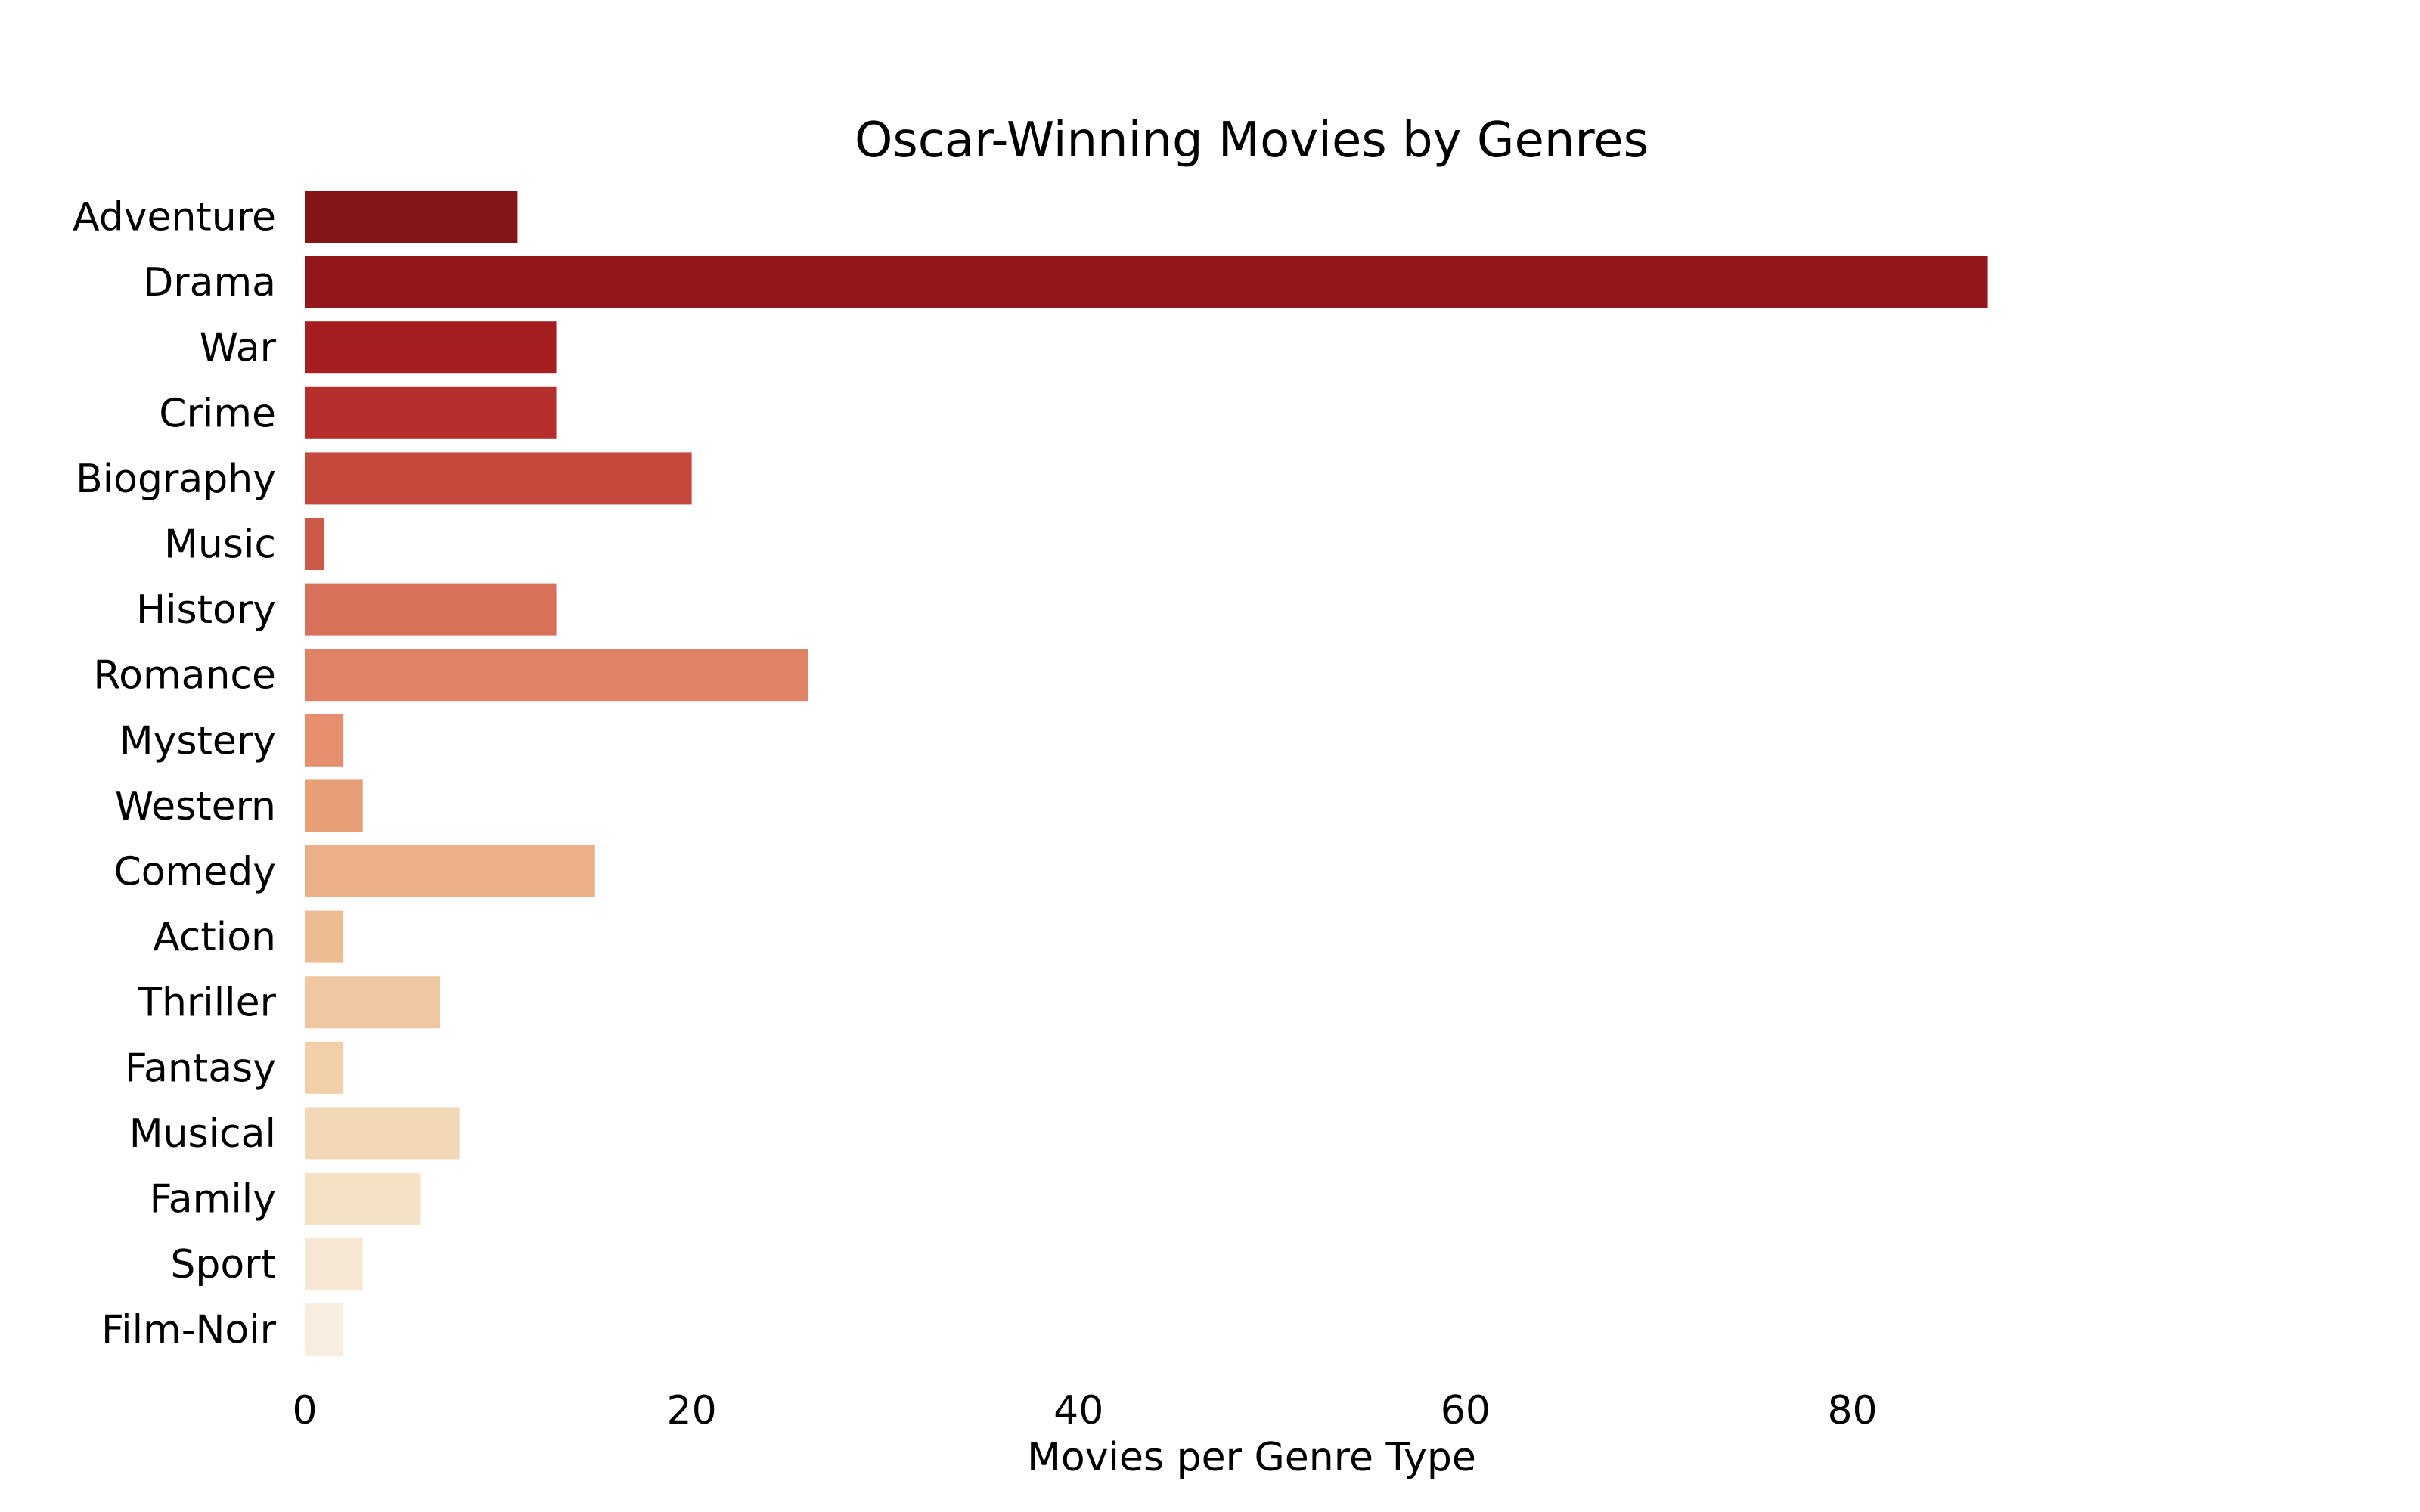 The width and height of the screenshot is (2420, 1512). I want to click on bar-film-noir, so click(324, 1329).